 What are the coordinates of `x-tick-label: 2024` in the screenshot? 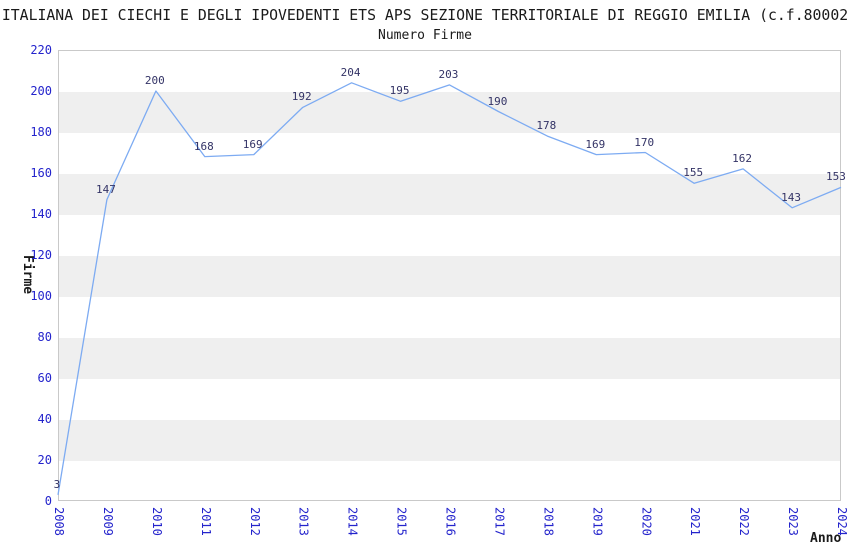 It's located at (842, 521).